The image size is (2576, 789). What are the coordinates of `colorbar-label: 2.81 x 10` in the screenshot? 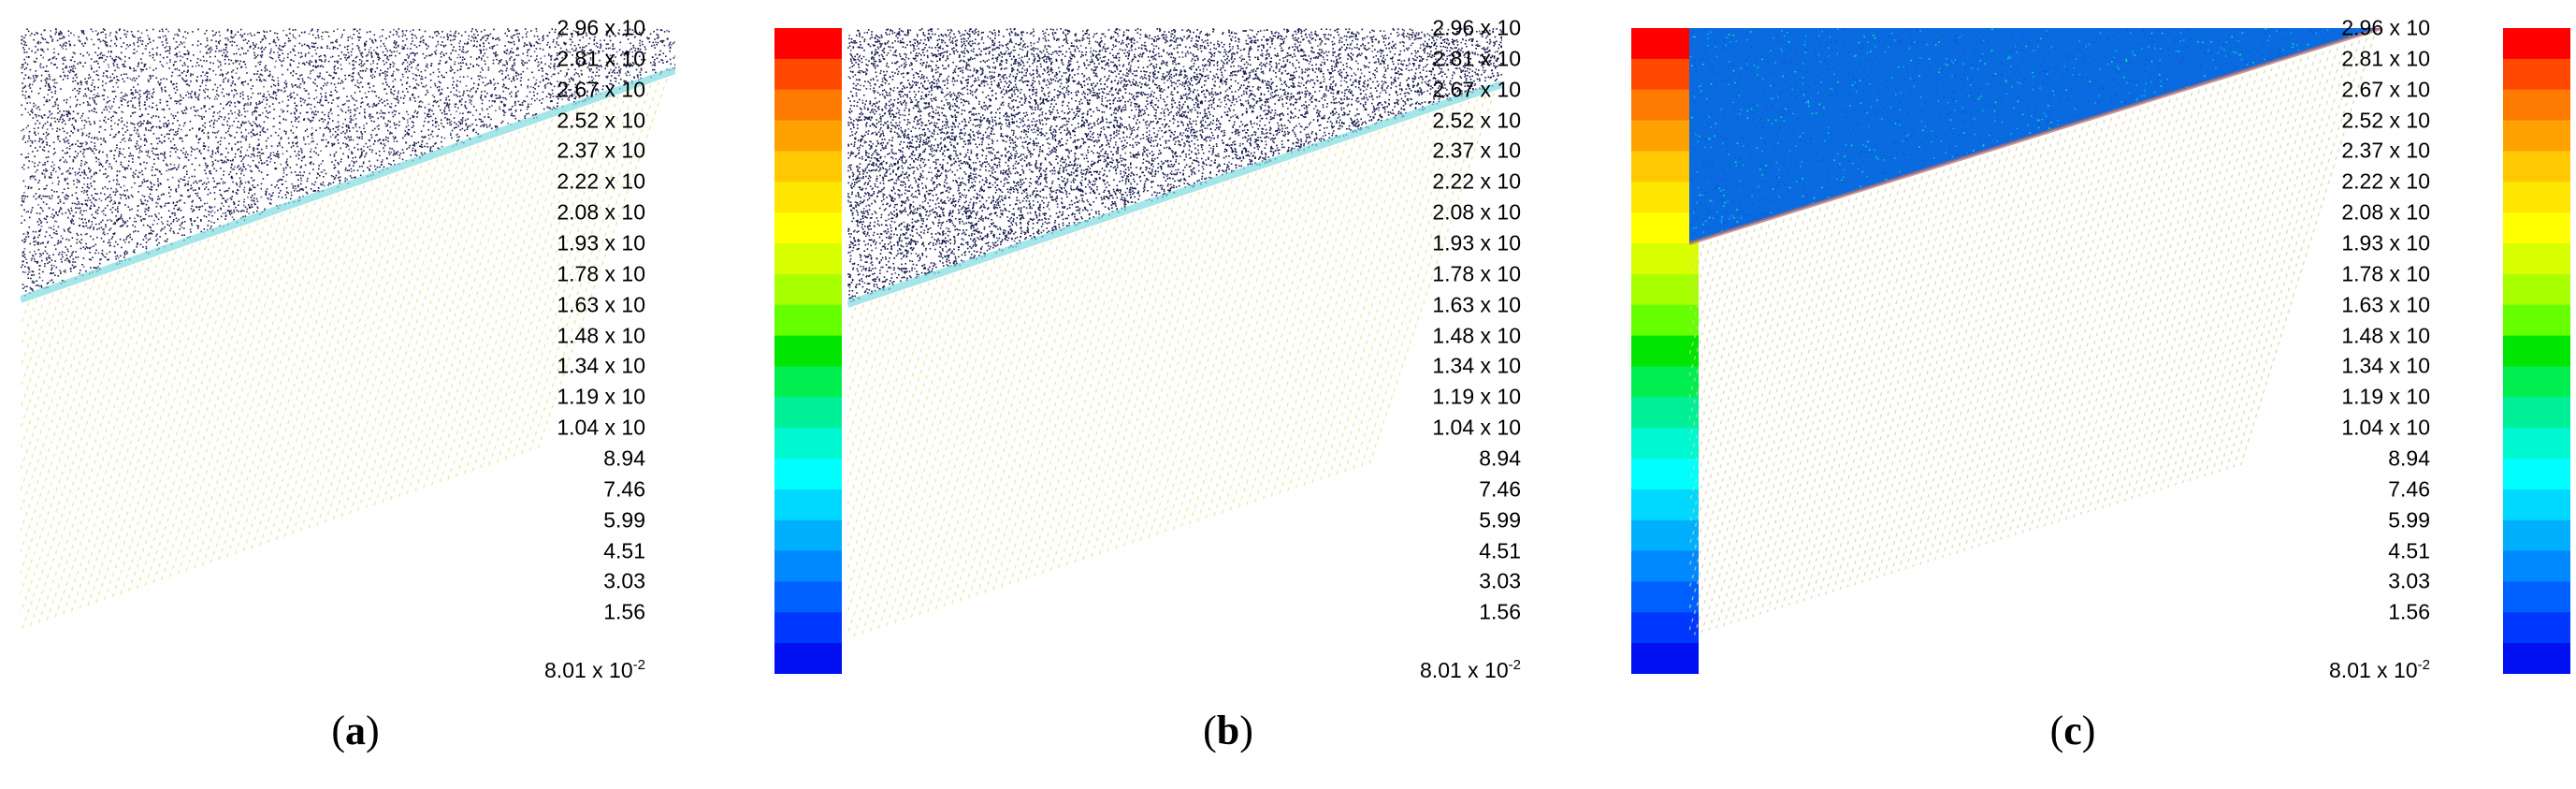 It's located at (1476, 58).